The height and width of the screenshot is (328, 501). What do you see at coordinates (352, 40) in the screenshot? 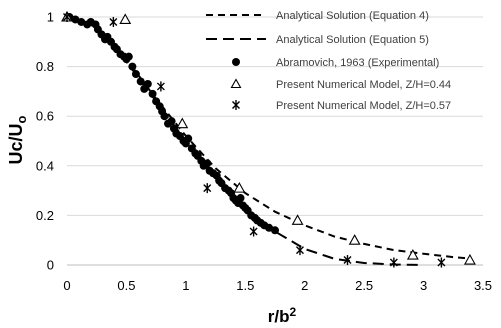
I see `legend-label-eq5: Analytical Solution (Equation 5)` at bounding box center [352, 40].